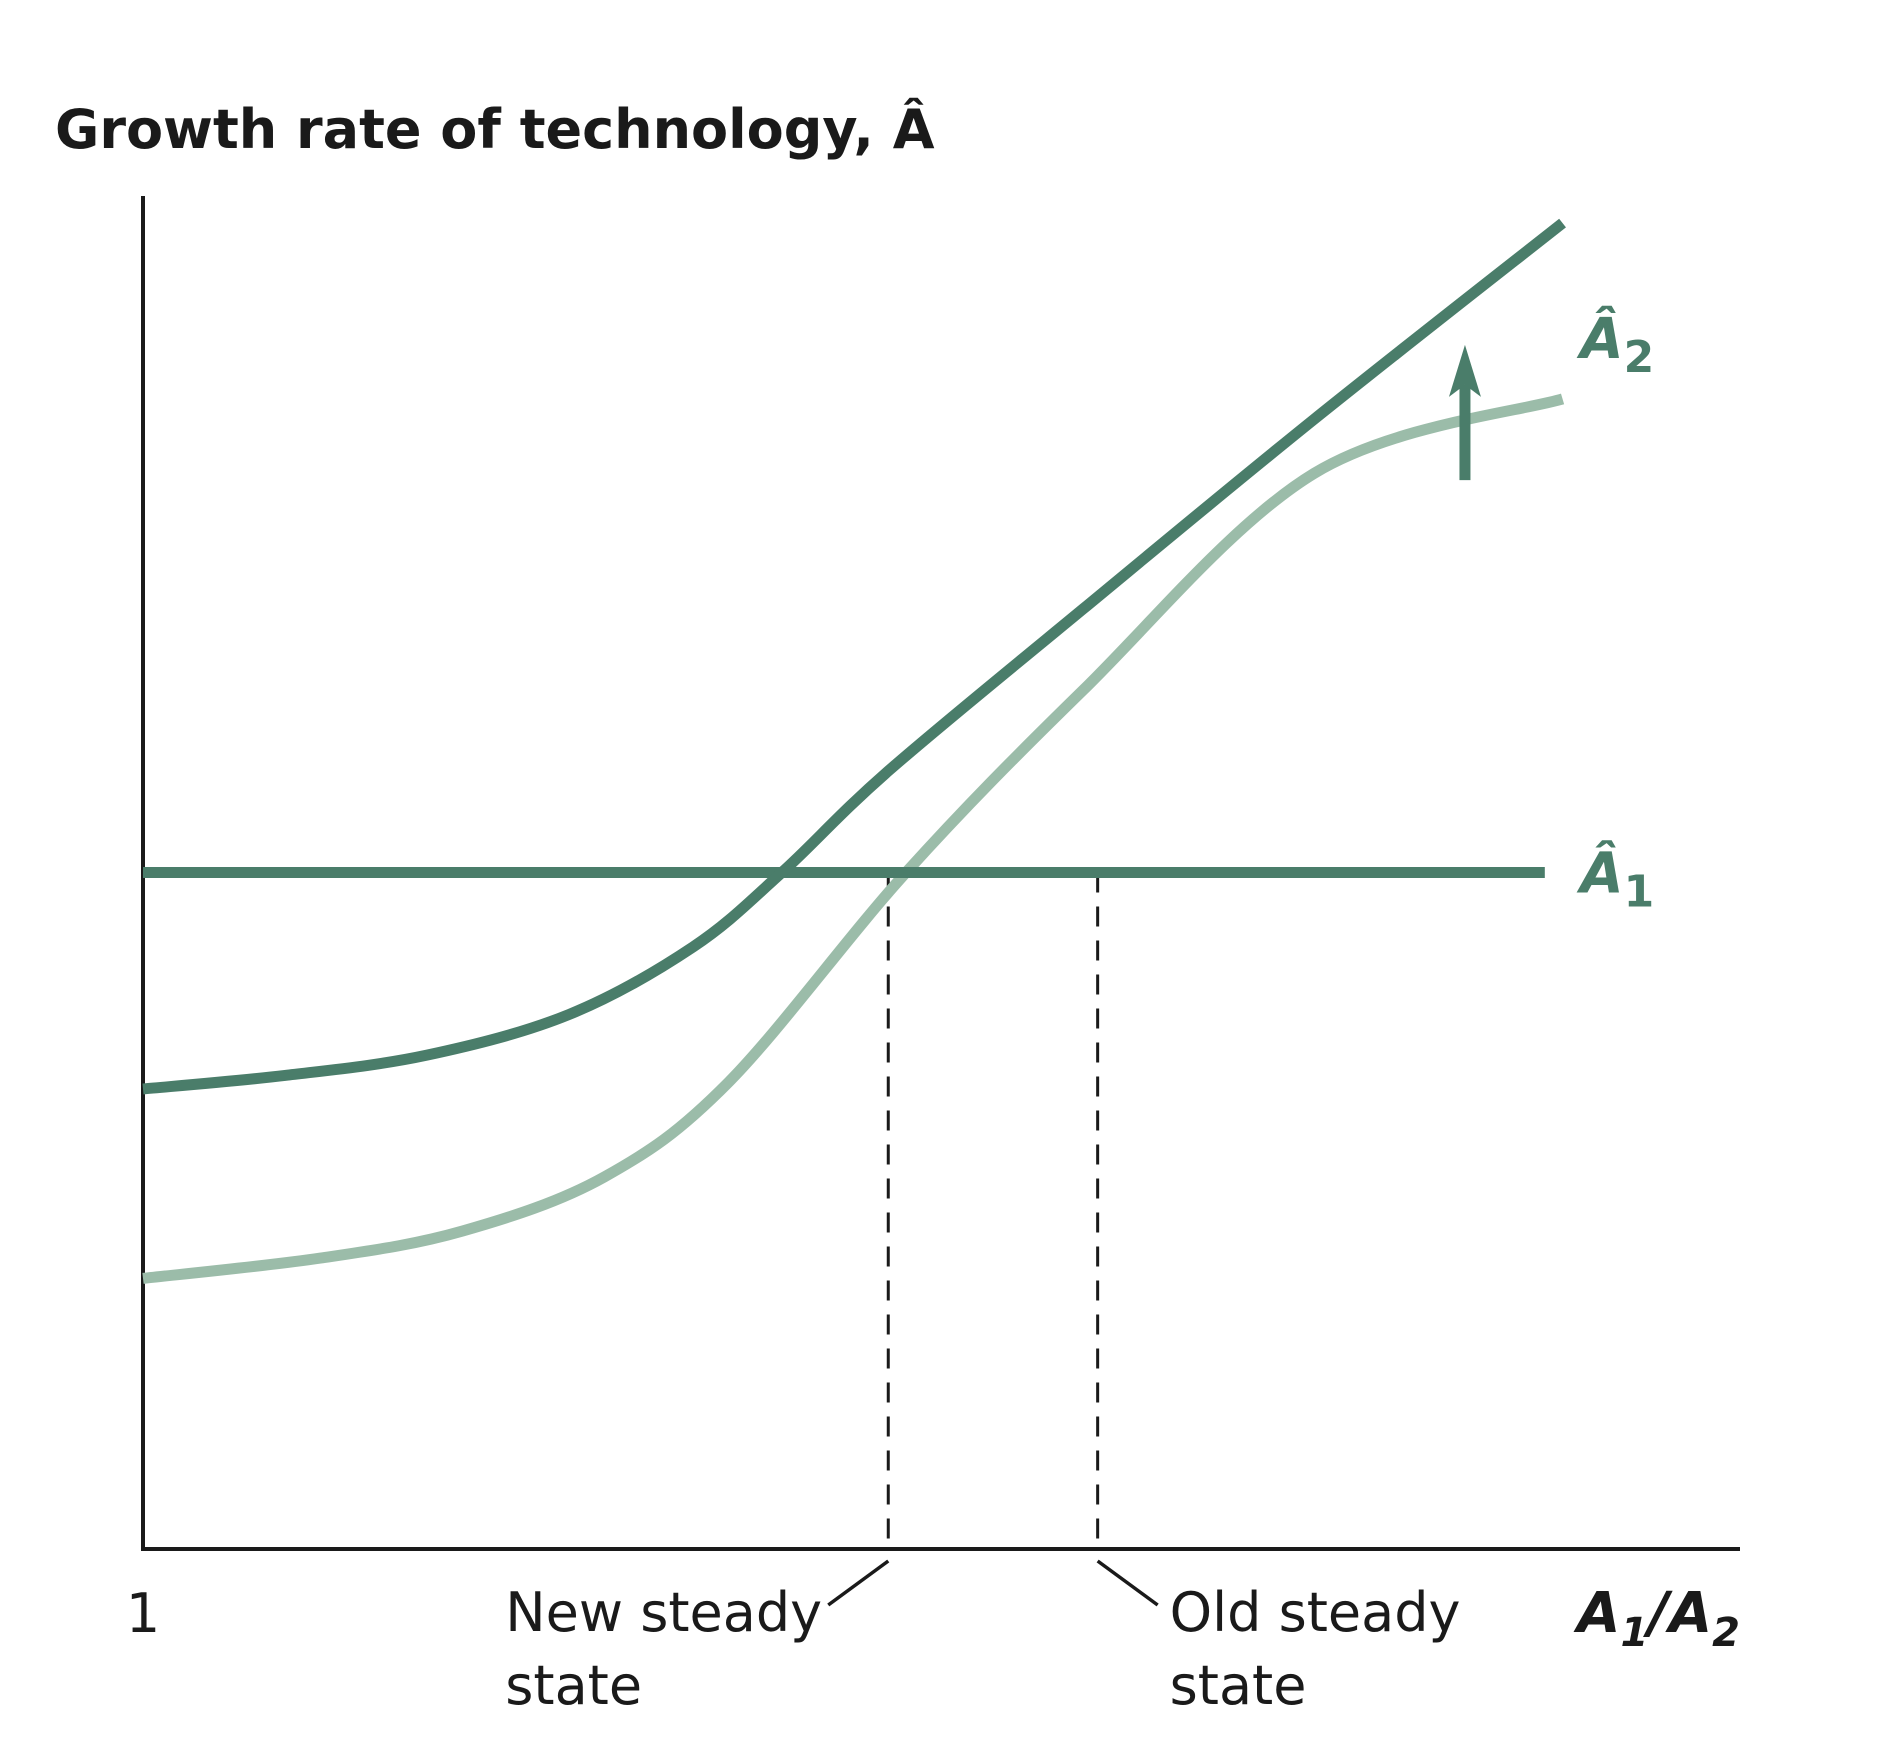 This screenshot has height=1763, width=1877. I want to click on old-steady-state-label: Old steady state, so click(1324, 1649).